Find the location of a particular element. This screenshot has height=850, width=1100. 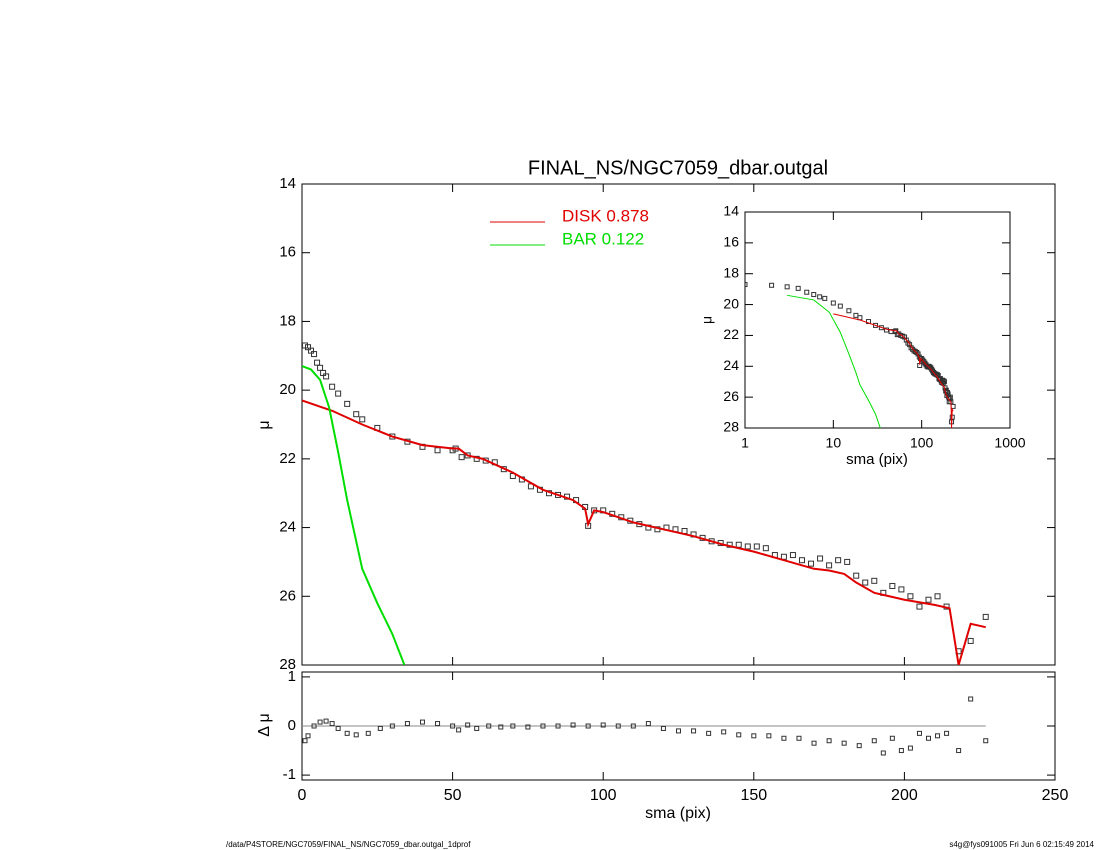

residuals is located at coordinates (645, 726).